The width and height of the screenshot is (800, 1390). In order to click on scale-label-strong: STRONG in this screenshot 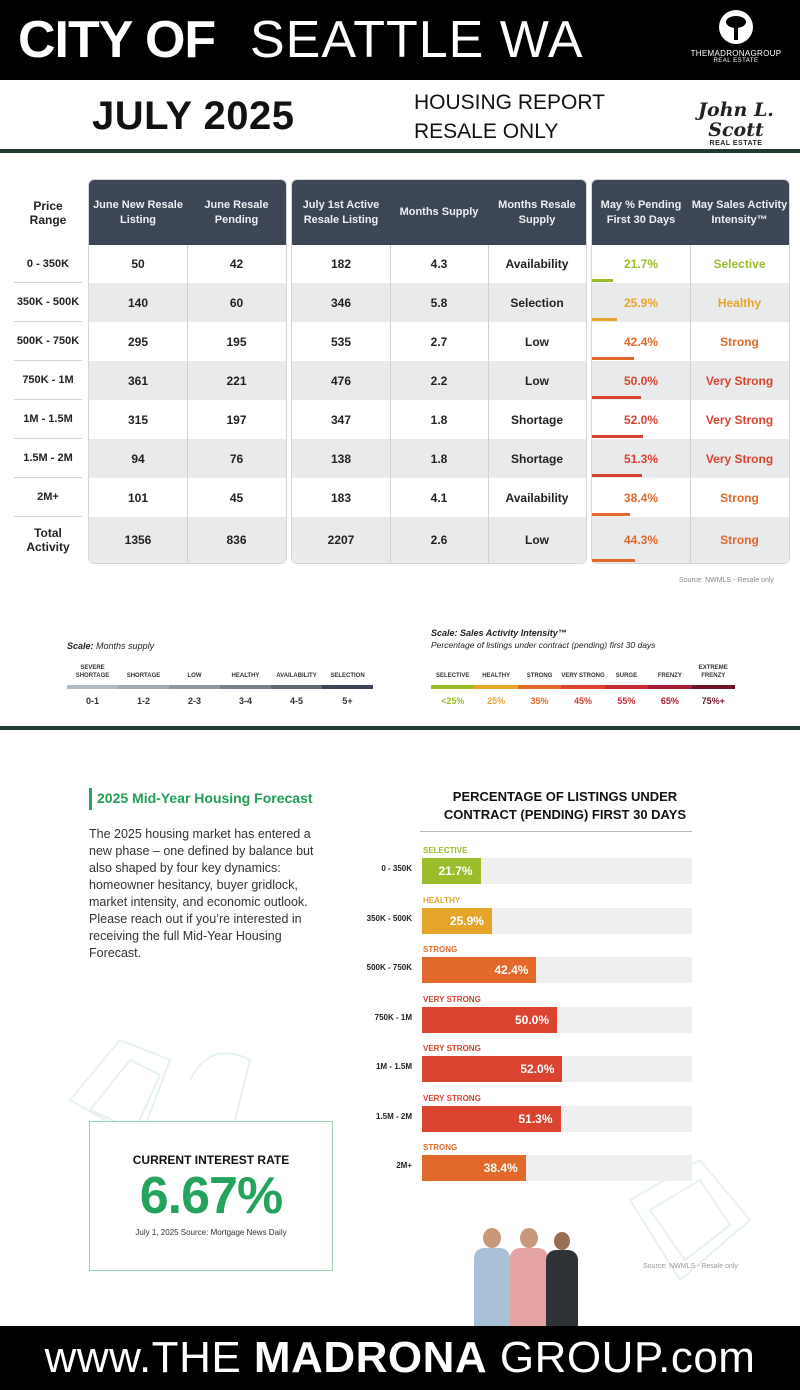, I will do `click(539, 676)`.